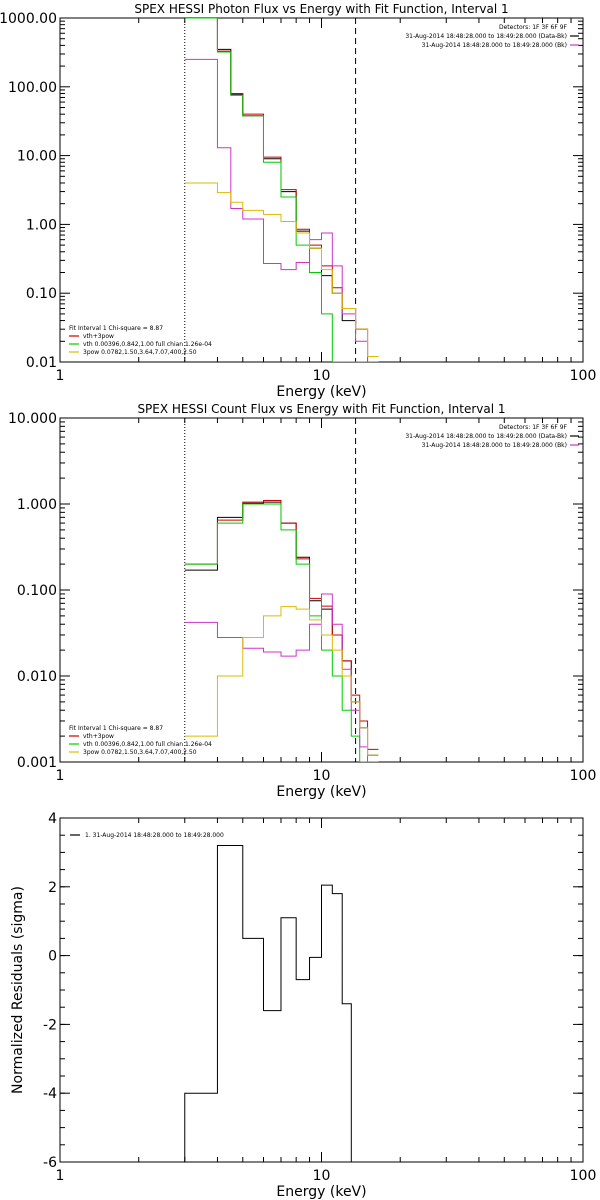 The image size is (600, 1200). What do you see at coordinates (28, 19) in the screenshot?
I see `y-tick-label: 1000.00` at bounding box center [28, 19].